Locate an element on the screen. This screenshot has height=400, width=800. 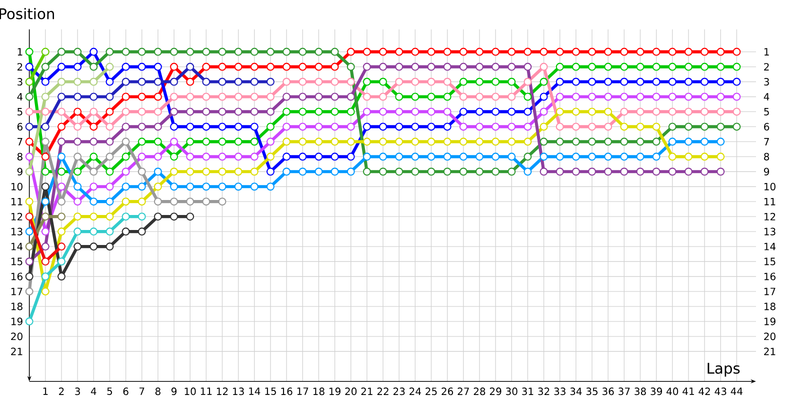
x-tick-label: 25 is located at coordinates (431, 392).